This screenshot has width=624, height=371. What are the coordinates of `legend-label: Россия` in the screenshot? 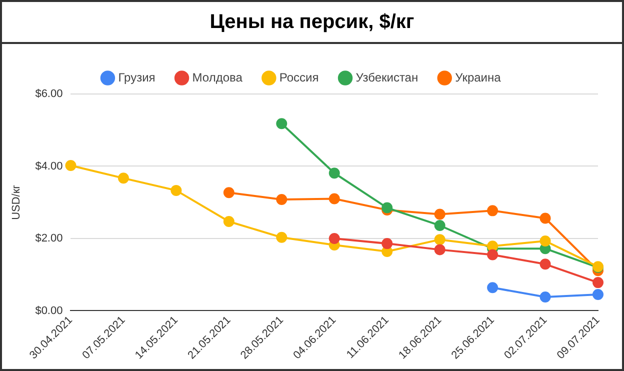 It's located at (299, 77).